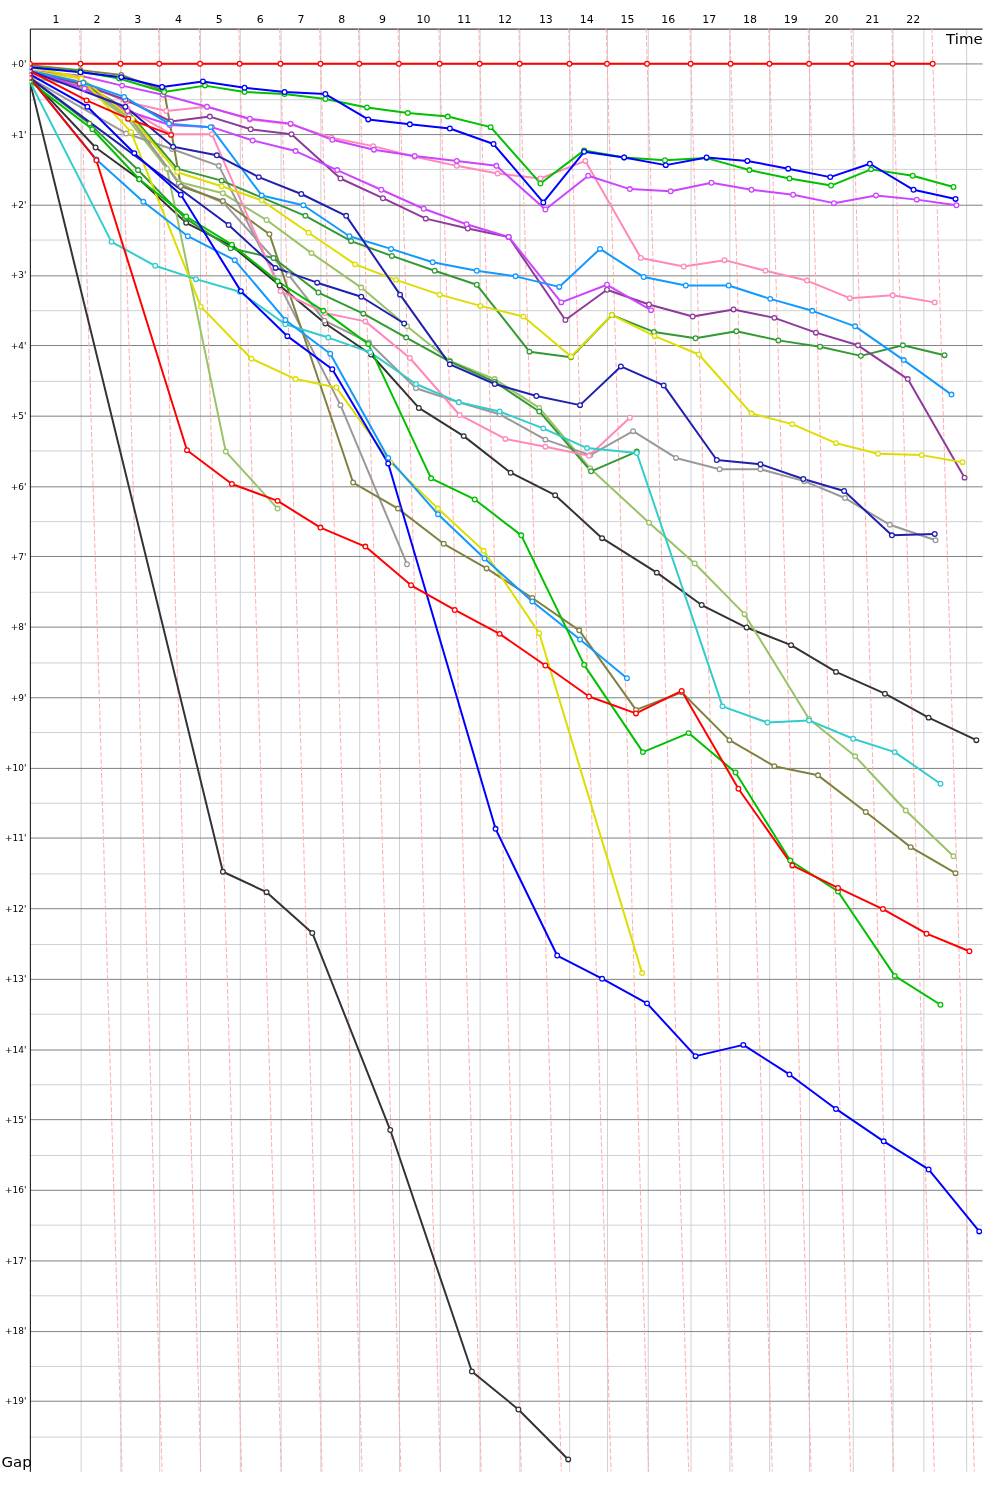 The image size is (1000, 1500). What do you see at coordinates (16, 1401) in the screenshot?
I see `y-tick-label: +19'` at bounding box center [16, 1401].